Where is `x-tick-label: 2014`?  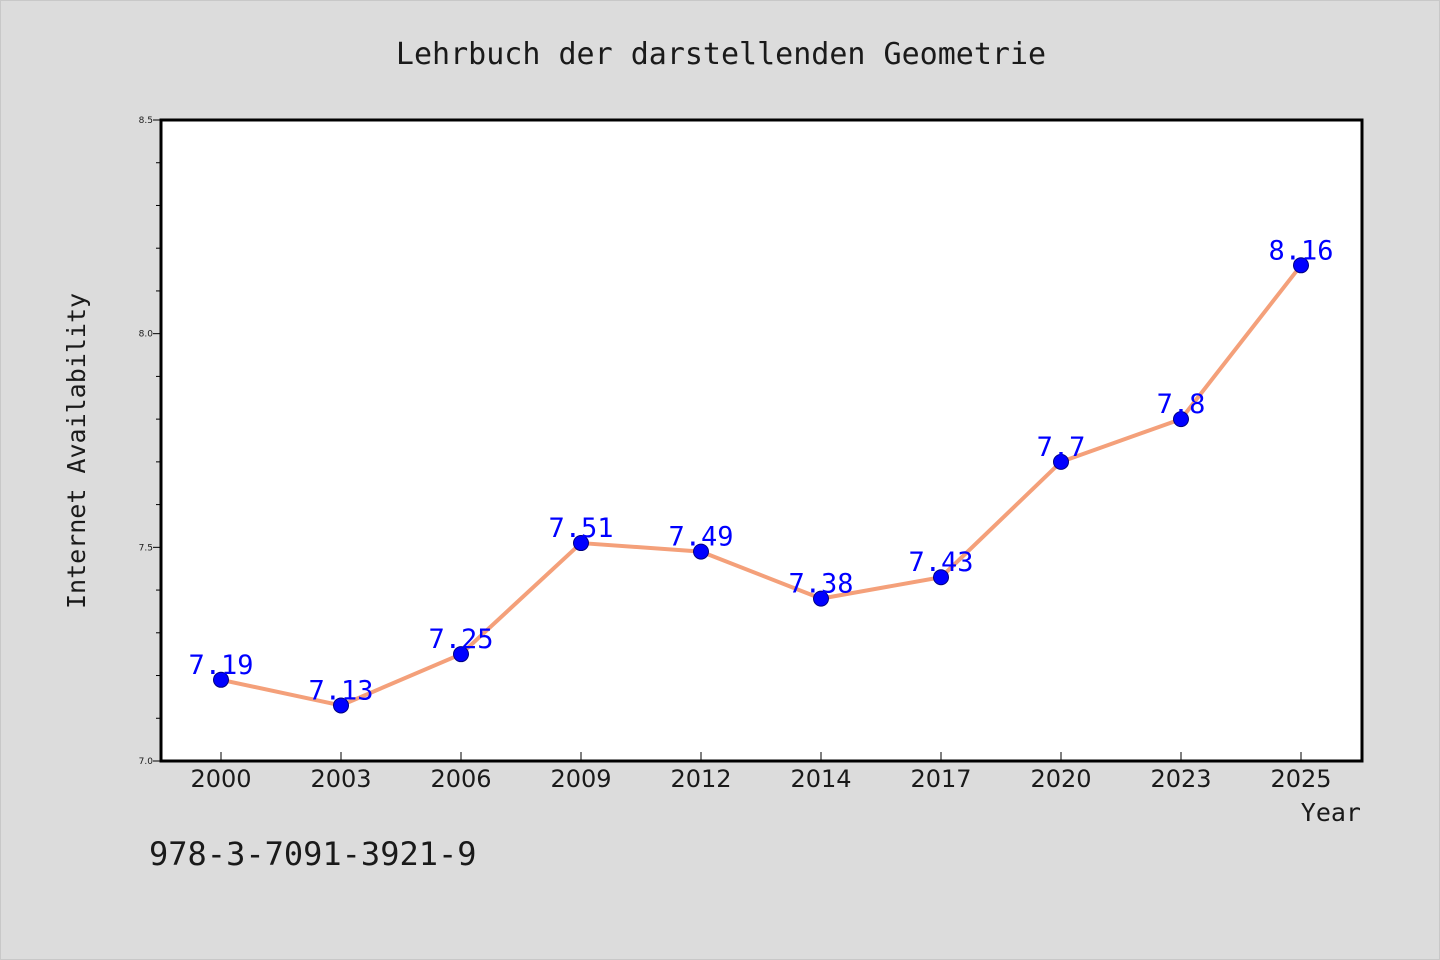
x-tick-label: 2014 is located at coordinates (820, 779).